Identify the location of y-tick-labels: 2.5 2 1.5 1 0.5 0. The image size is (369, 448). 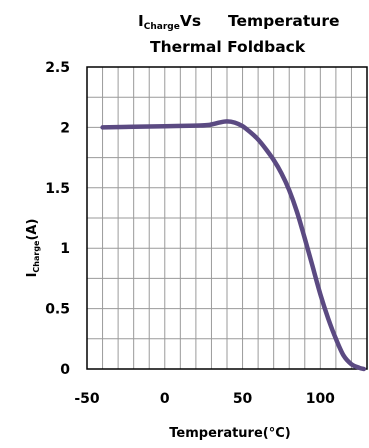
(57, 219).